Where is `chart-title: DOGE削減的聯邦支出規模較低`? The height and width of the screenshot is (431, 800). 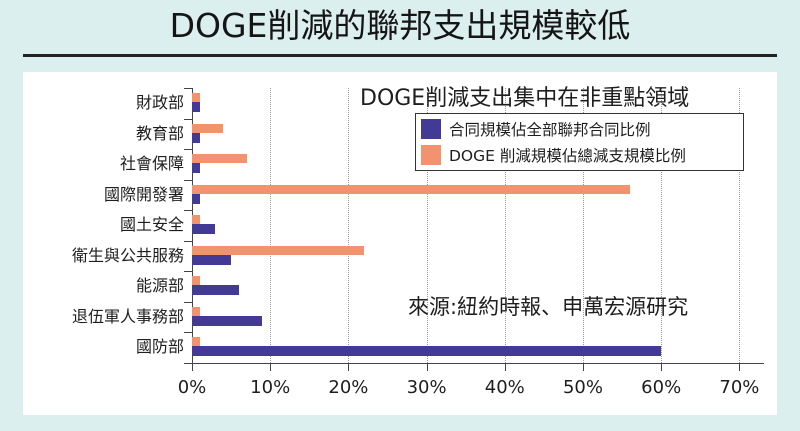
chart-title: DOGE削減的聯邦支出規模較低 is located at coordinates (400, 25).